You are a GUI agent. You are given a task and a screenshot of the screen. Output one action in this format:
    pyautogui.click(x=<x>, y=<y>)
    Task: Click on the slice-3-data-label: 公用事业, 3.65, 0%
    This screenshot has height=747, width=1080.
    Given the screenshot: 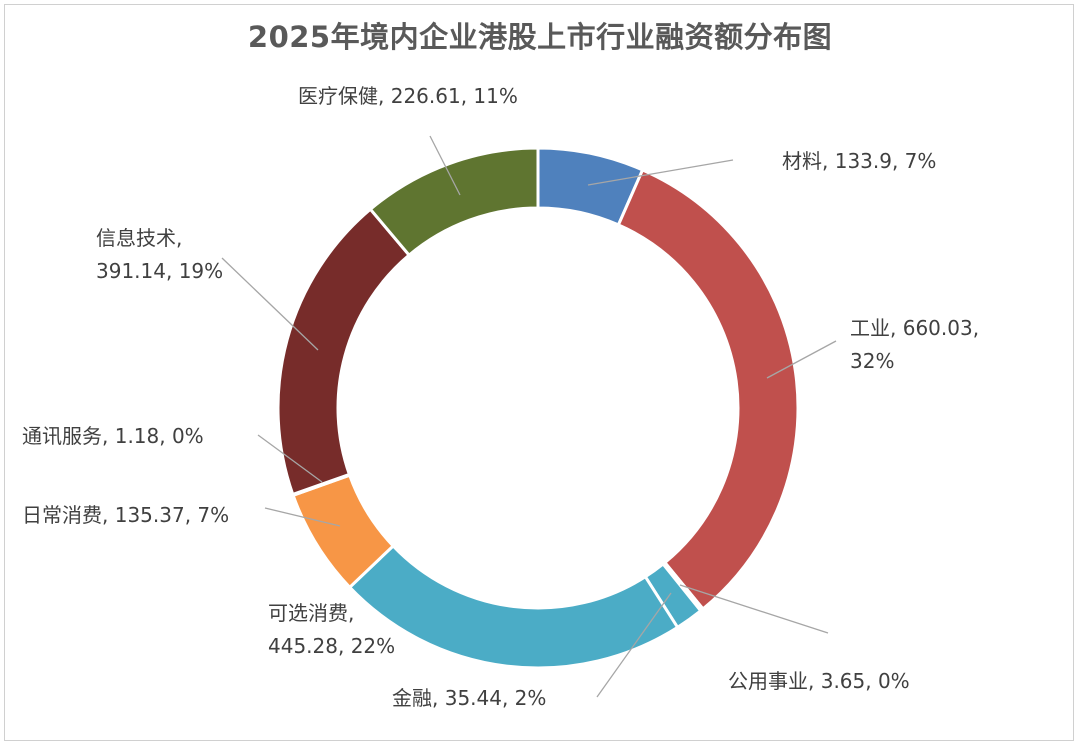 What is the action you would take?
    pyautogui.click(x=819, y=681)
    